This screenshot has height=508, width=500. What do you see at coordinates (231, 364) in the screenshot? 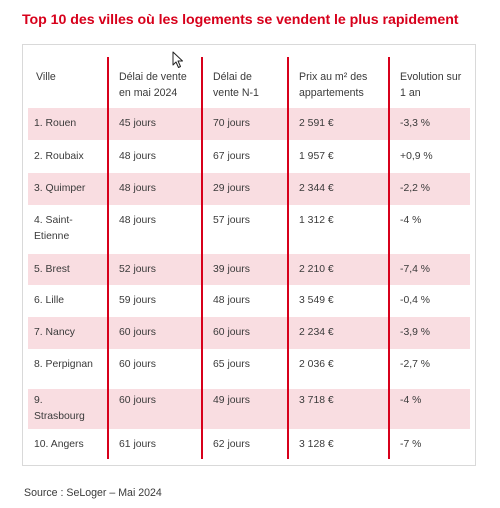
I see `cell-delay-prev: 65 jours` at bounding box center [231, 364].